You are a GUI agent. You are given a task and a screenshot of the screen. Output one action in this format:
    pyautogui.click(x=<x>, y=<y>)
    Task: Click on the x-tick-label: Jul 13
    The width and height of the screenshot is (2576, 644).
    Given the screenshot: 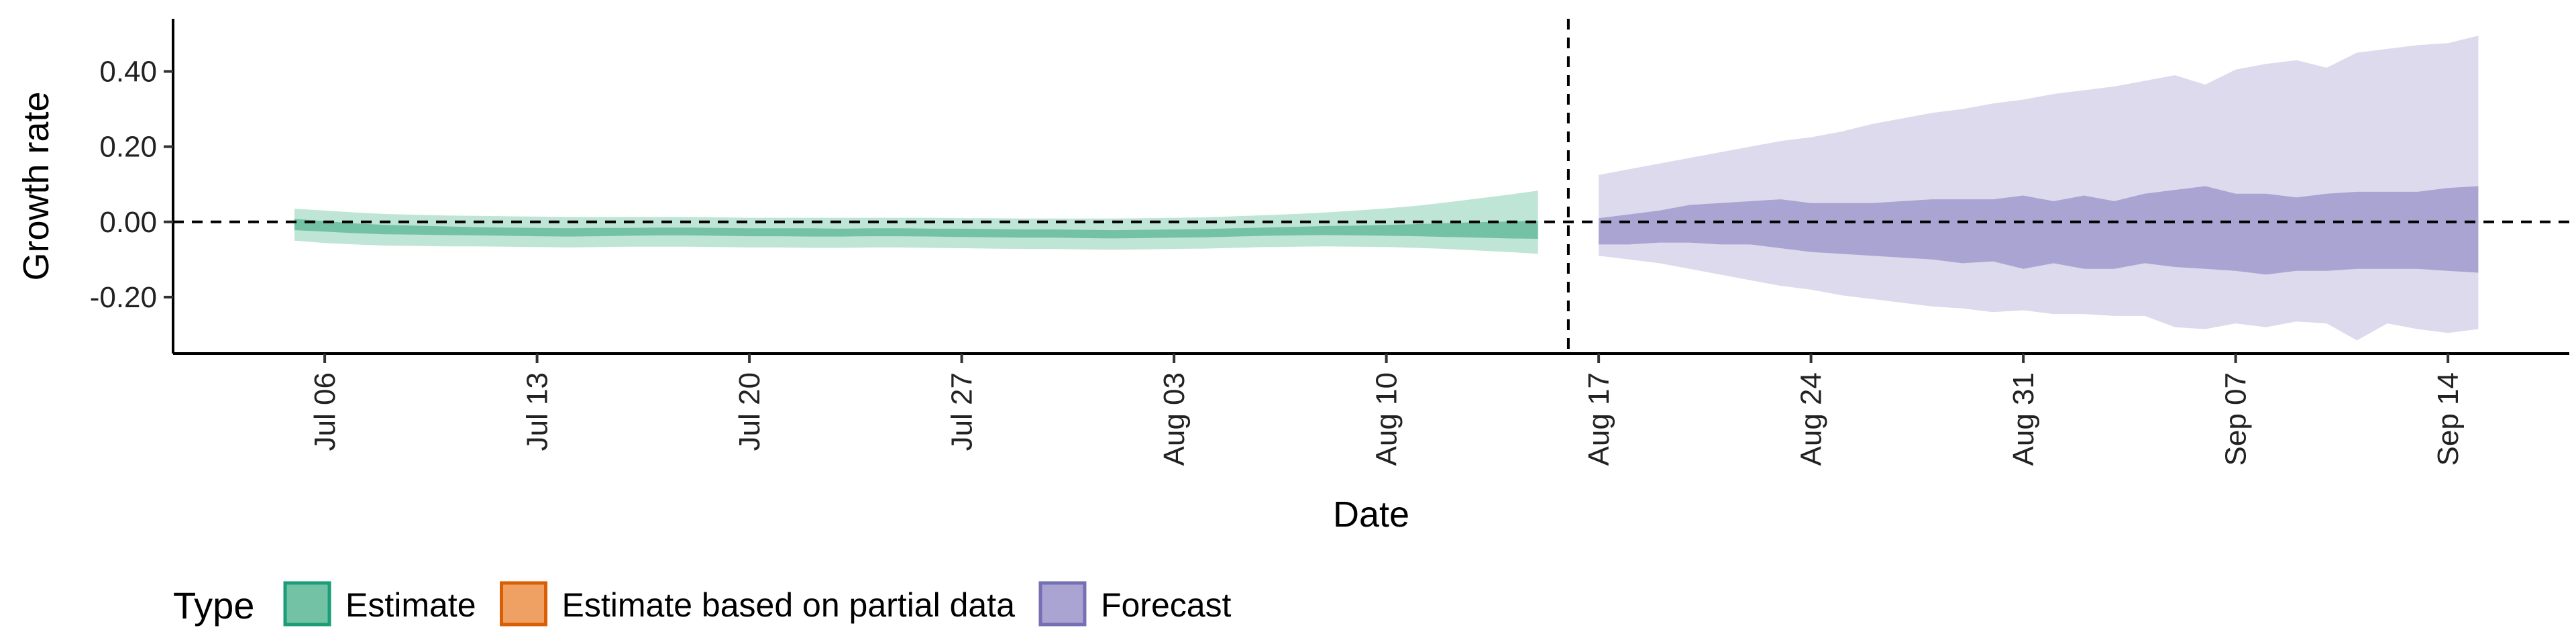 What is the action you would take?
    pyautogui.click(x=537, y=411)
    